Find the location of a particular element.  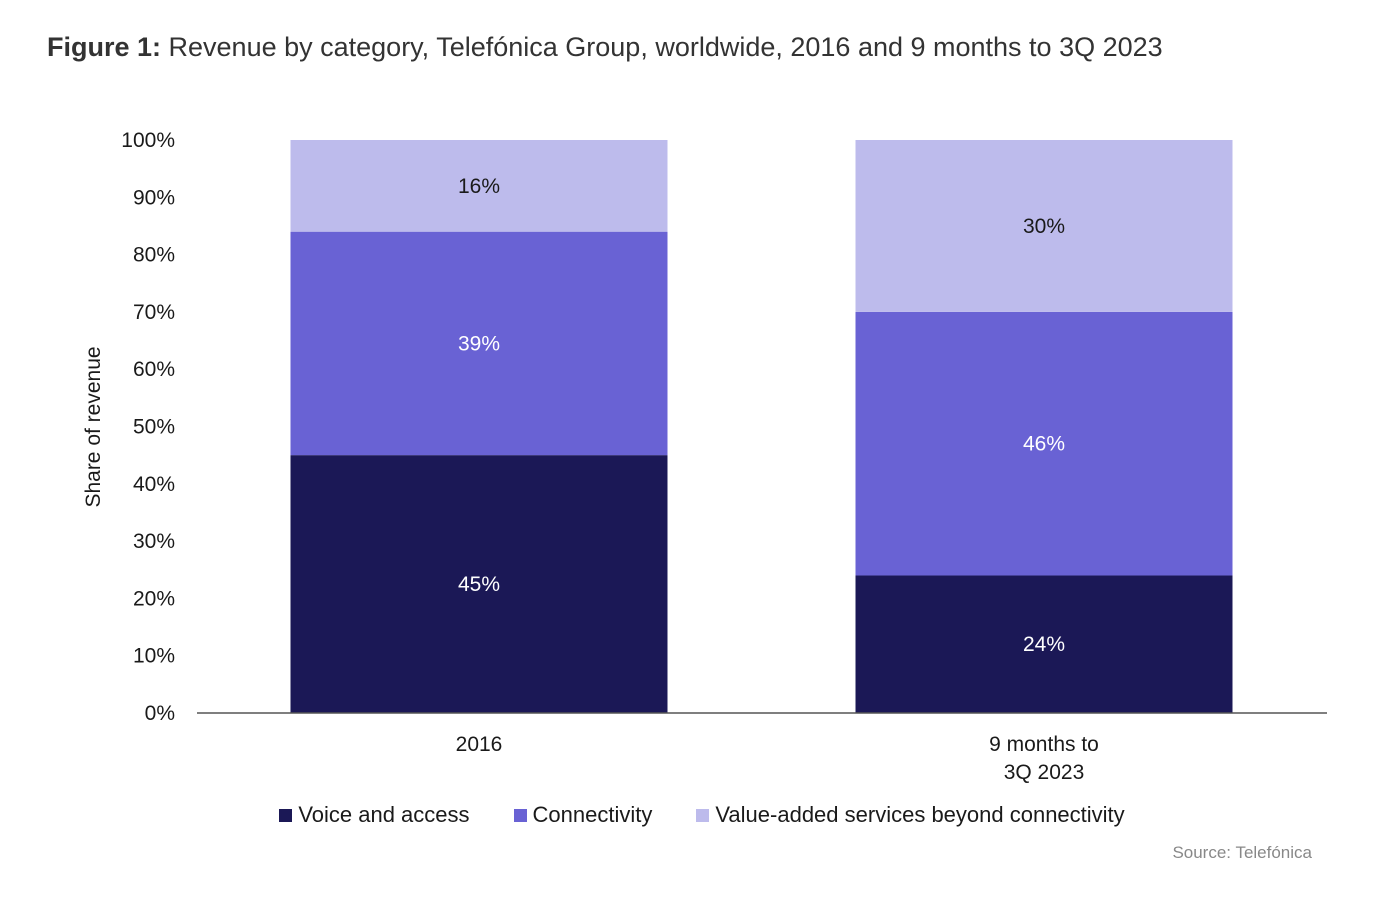

y-tick-label: 40% is located at coordinates (154, 484).